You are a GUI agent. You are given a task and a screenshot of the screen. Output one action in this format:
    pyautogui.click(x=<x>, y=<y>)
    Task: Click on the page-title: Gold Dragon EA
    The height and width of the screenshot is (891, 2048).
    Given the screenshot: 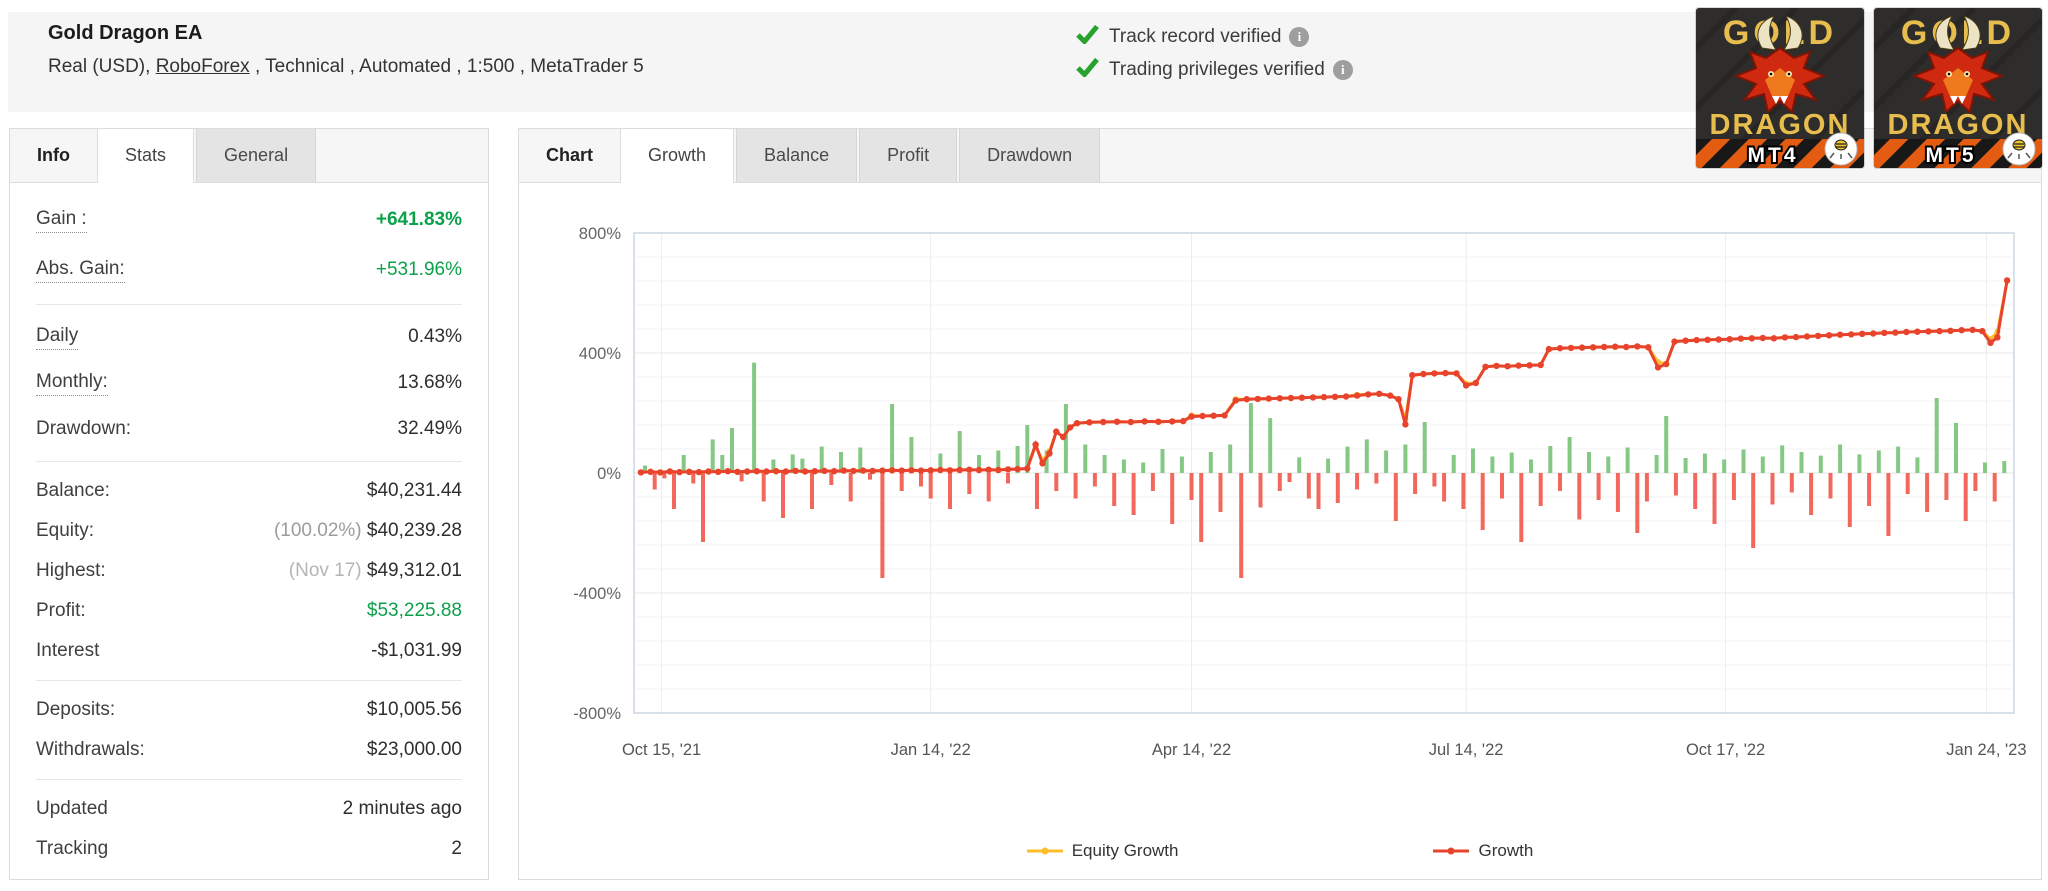 What is the action you would take?
    pyautogui.click(x=125, y=33)
    